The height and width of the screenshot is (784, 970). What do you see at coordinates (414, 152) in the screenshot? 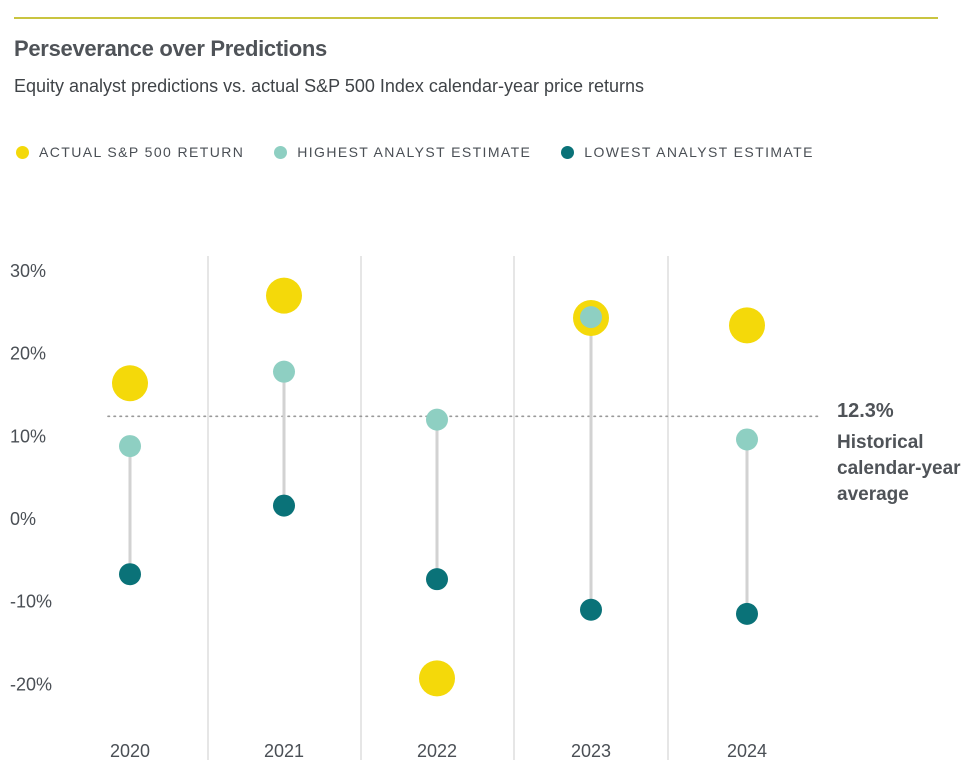
I see `legend-label-highest: HIGHEST ANALYST ESTIMATE` at bounding box center [414, 152].